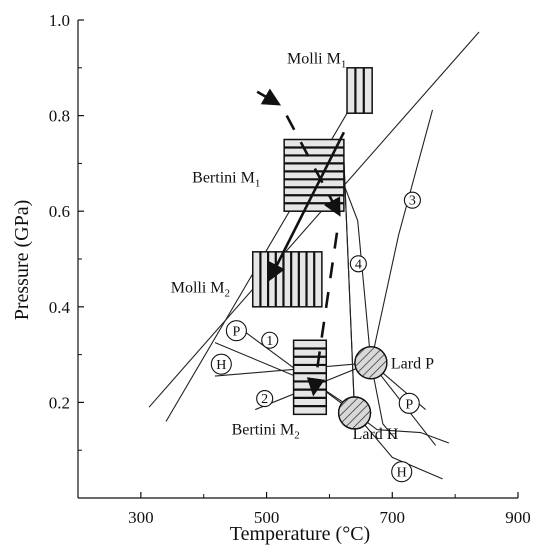 This screenshot has height=546, width=538. I want to click on box-label: Bertini M1, so click(226, 180).